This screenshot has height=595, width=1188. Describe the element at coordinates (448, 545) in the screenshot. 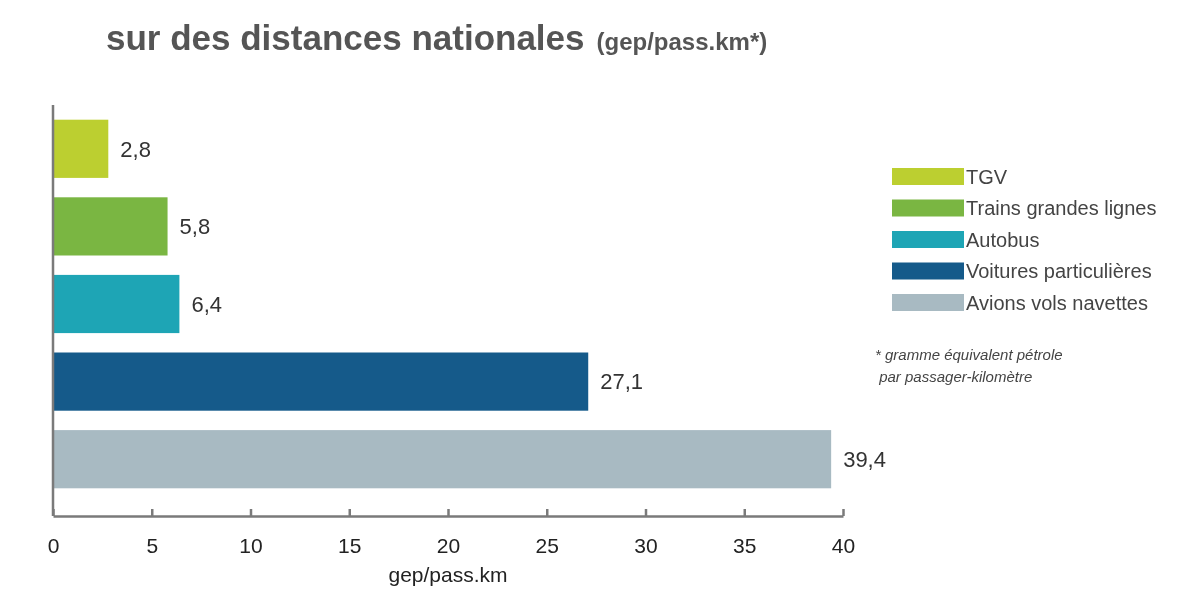

I see `x-tick-label: 20` at that location.